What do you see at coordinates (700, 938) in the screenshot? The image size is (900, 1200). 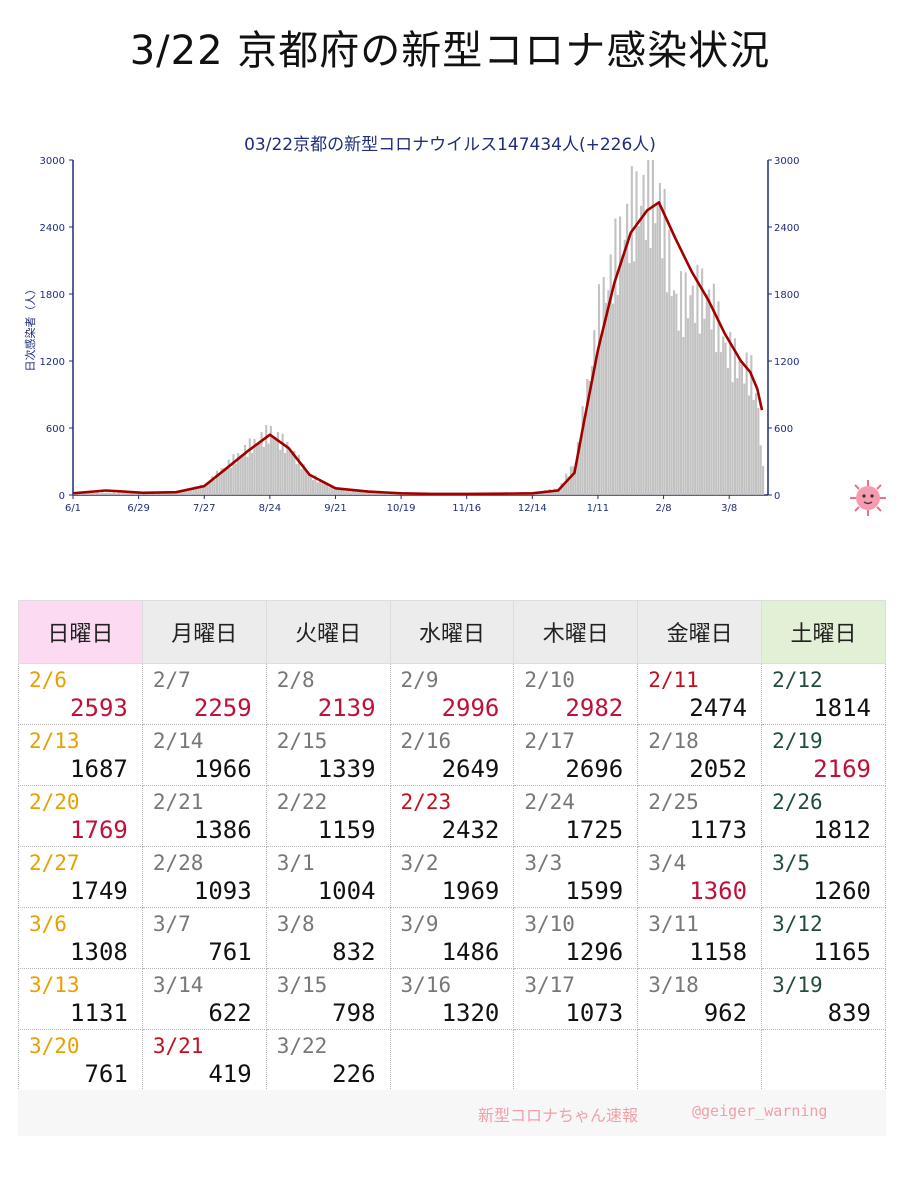 I see `calendar-cell: 3/11 1158` at bounding box center [700, 938].